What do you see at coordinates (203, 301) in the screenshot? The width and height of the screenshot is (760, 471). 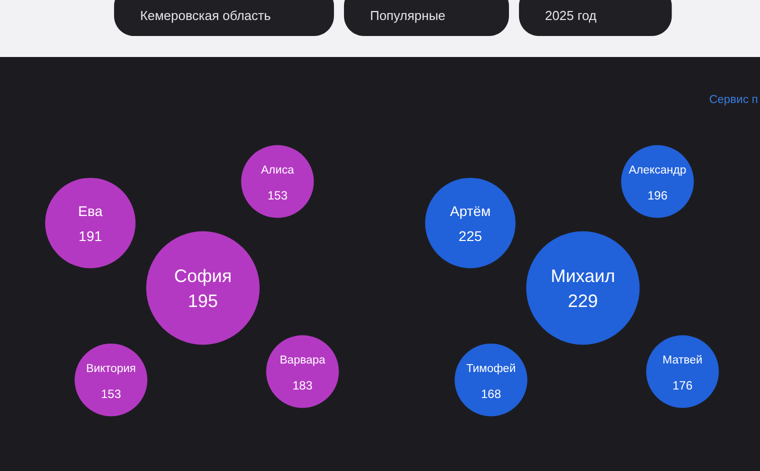 I see `data-label: 195` at bounding box center [203, 301].